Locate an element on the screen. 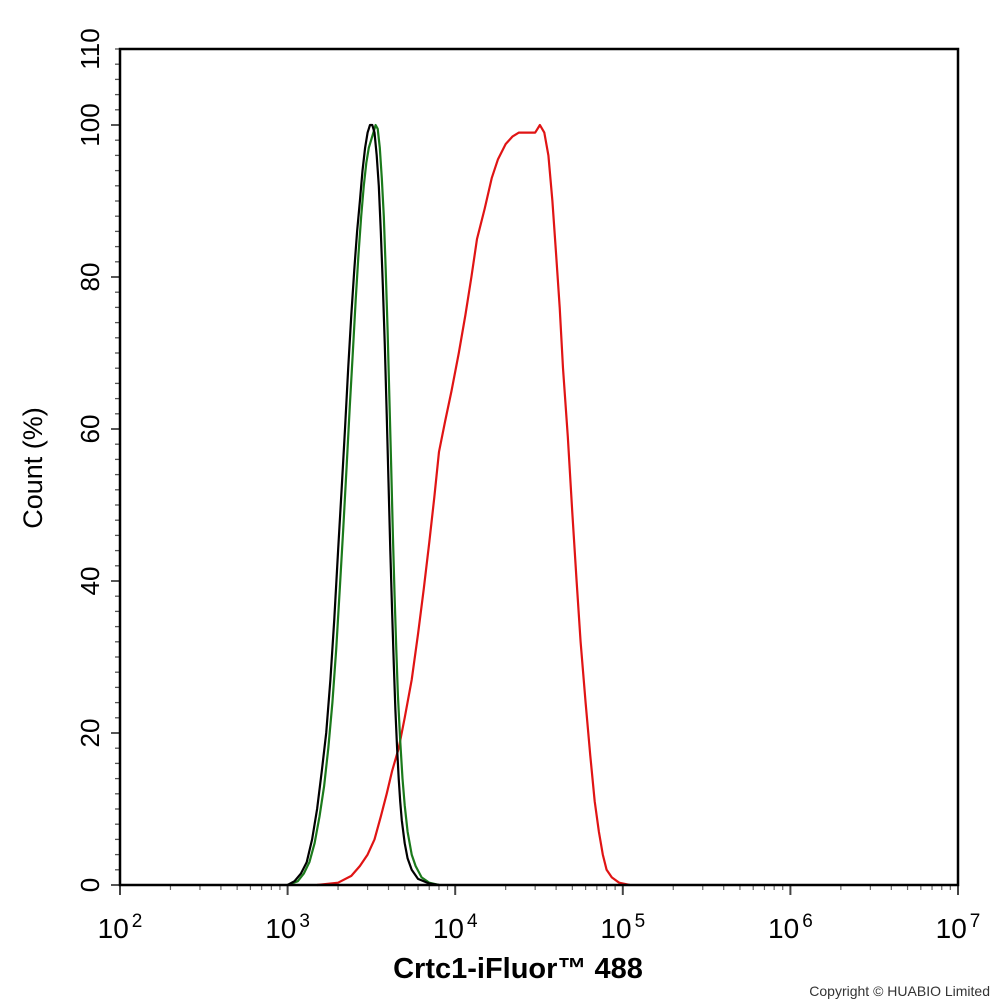 The width and height of the screenshot is (994, 1002). y-tick-label: 110 is located at coordinates (90, 48).